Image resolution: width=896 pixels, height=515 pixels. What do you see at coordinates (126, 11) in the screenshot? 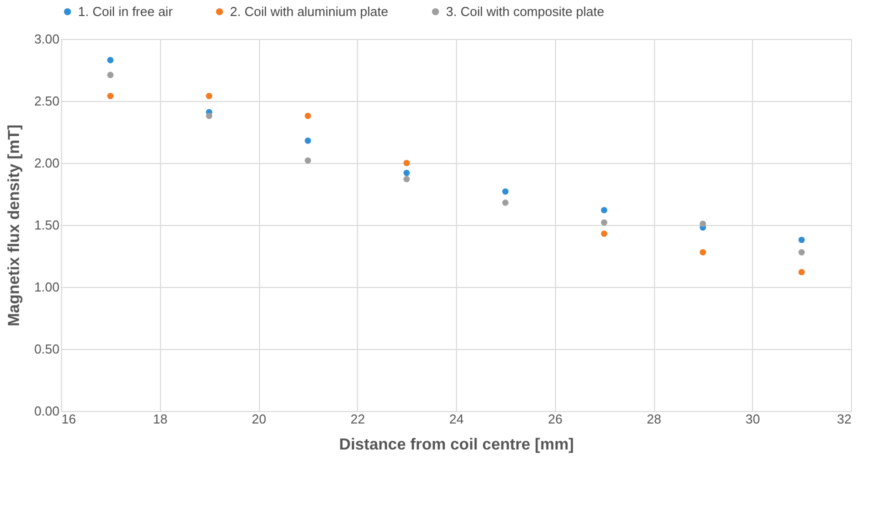
I see `legend-label: 1. Coil in free air` at bounding box center [126, 11].